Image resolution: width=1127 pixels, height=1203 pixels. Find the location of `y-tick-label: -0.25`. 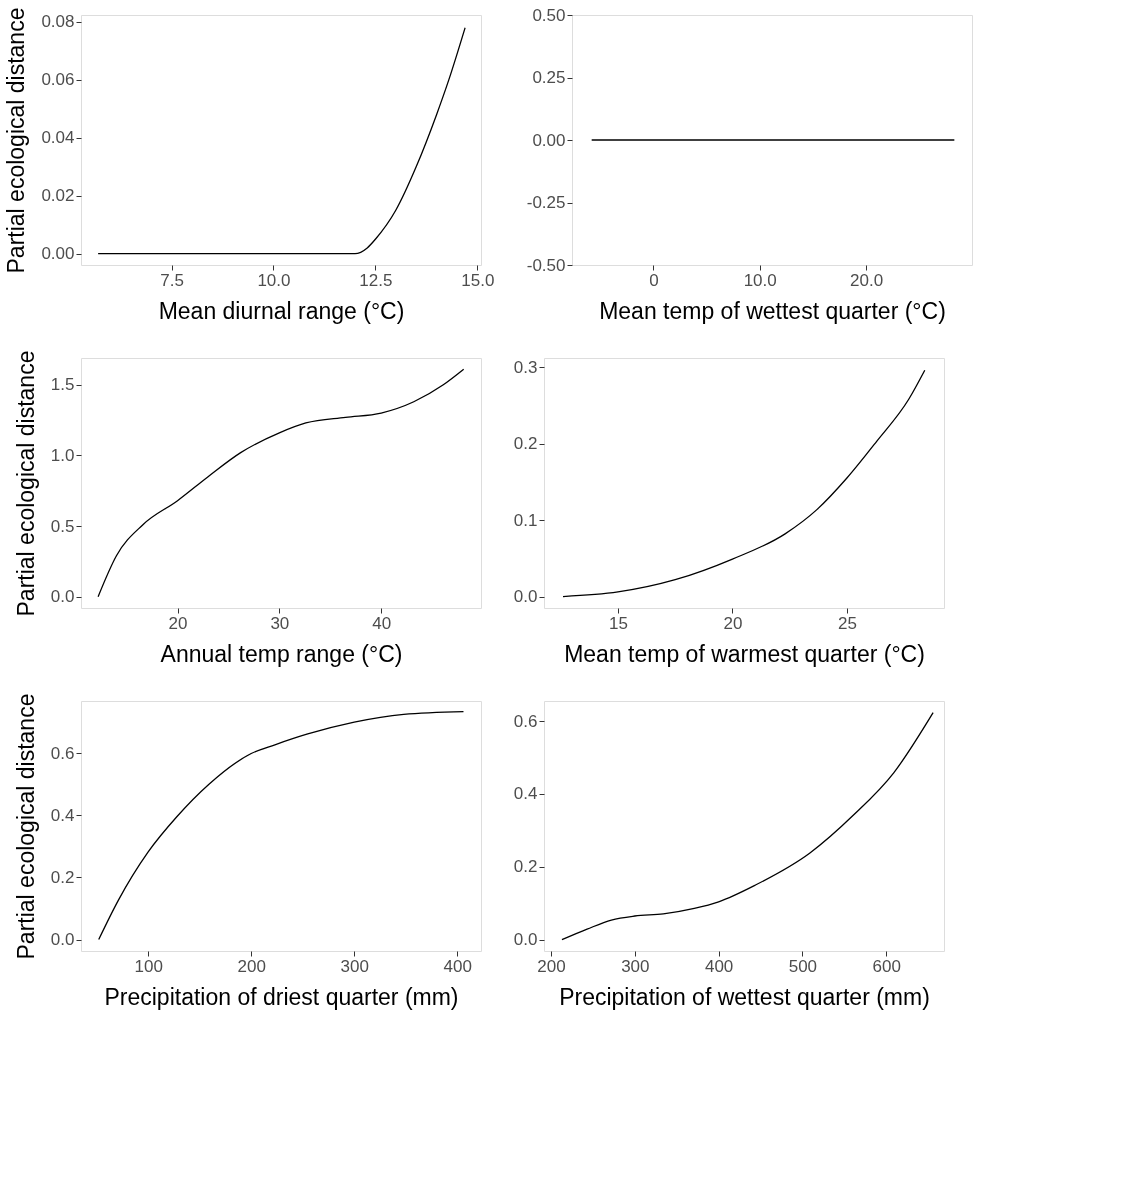

y-tick-label: -0.25 is located at coordinates (546, 202).